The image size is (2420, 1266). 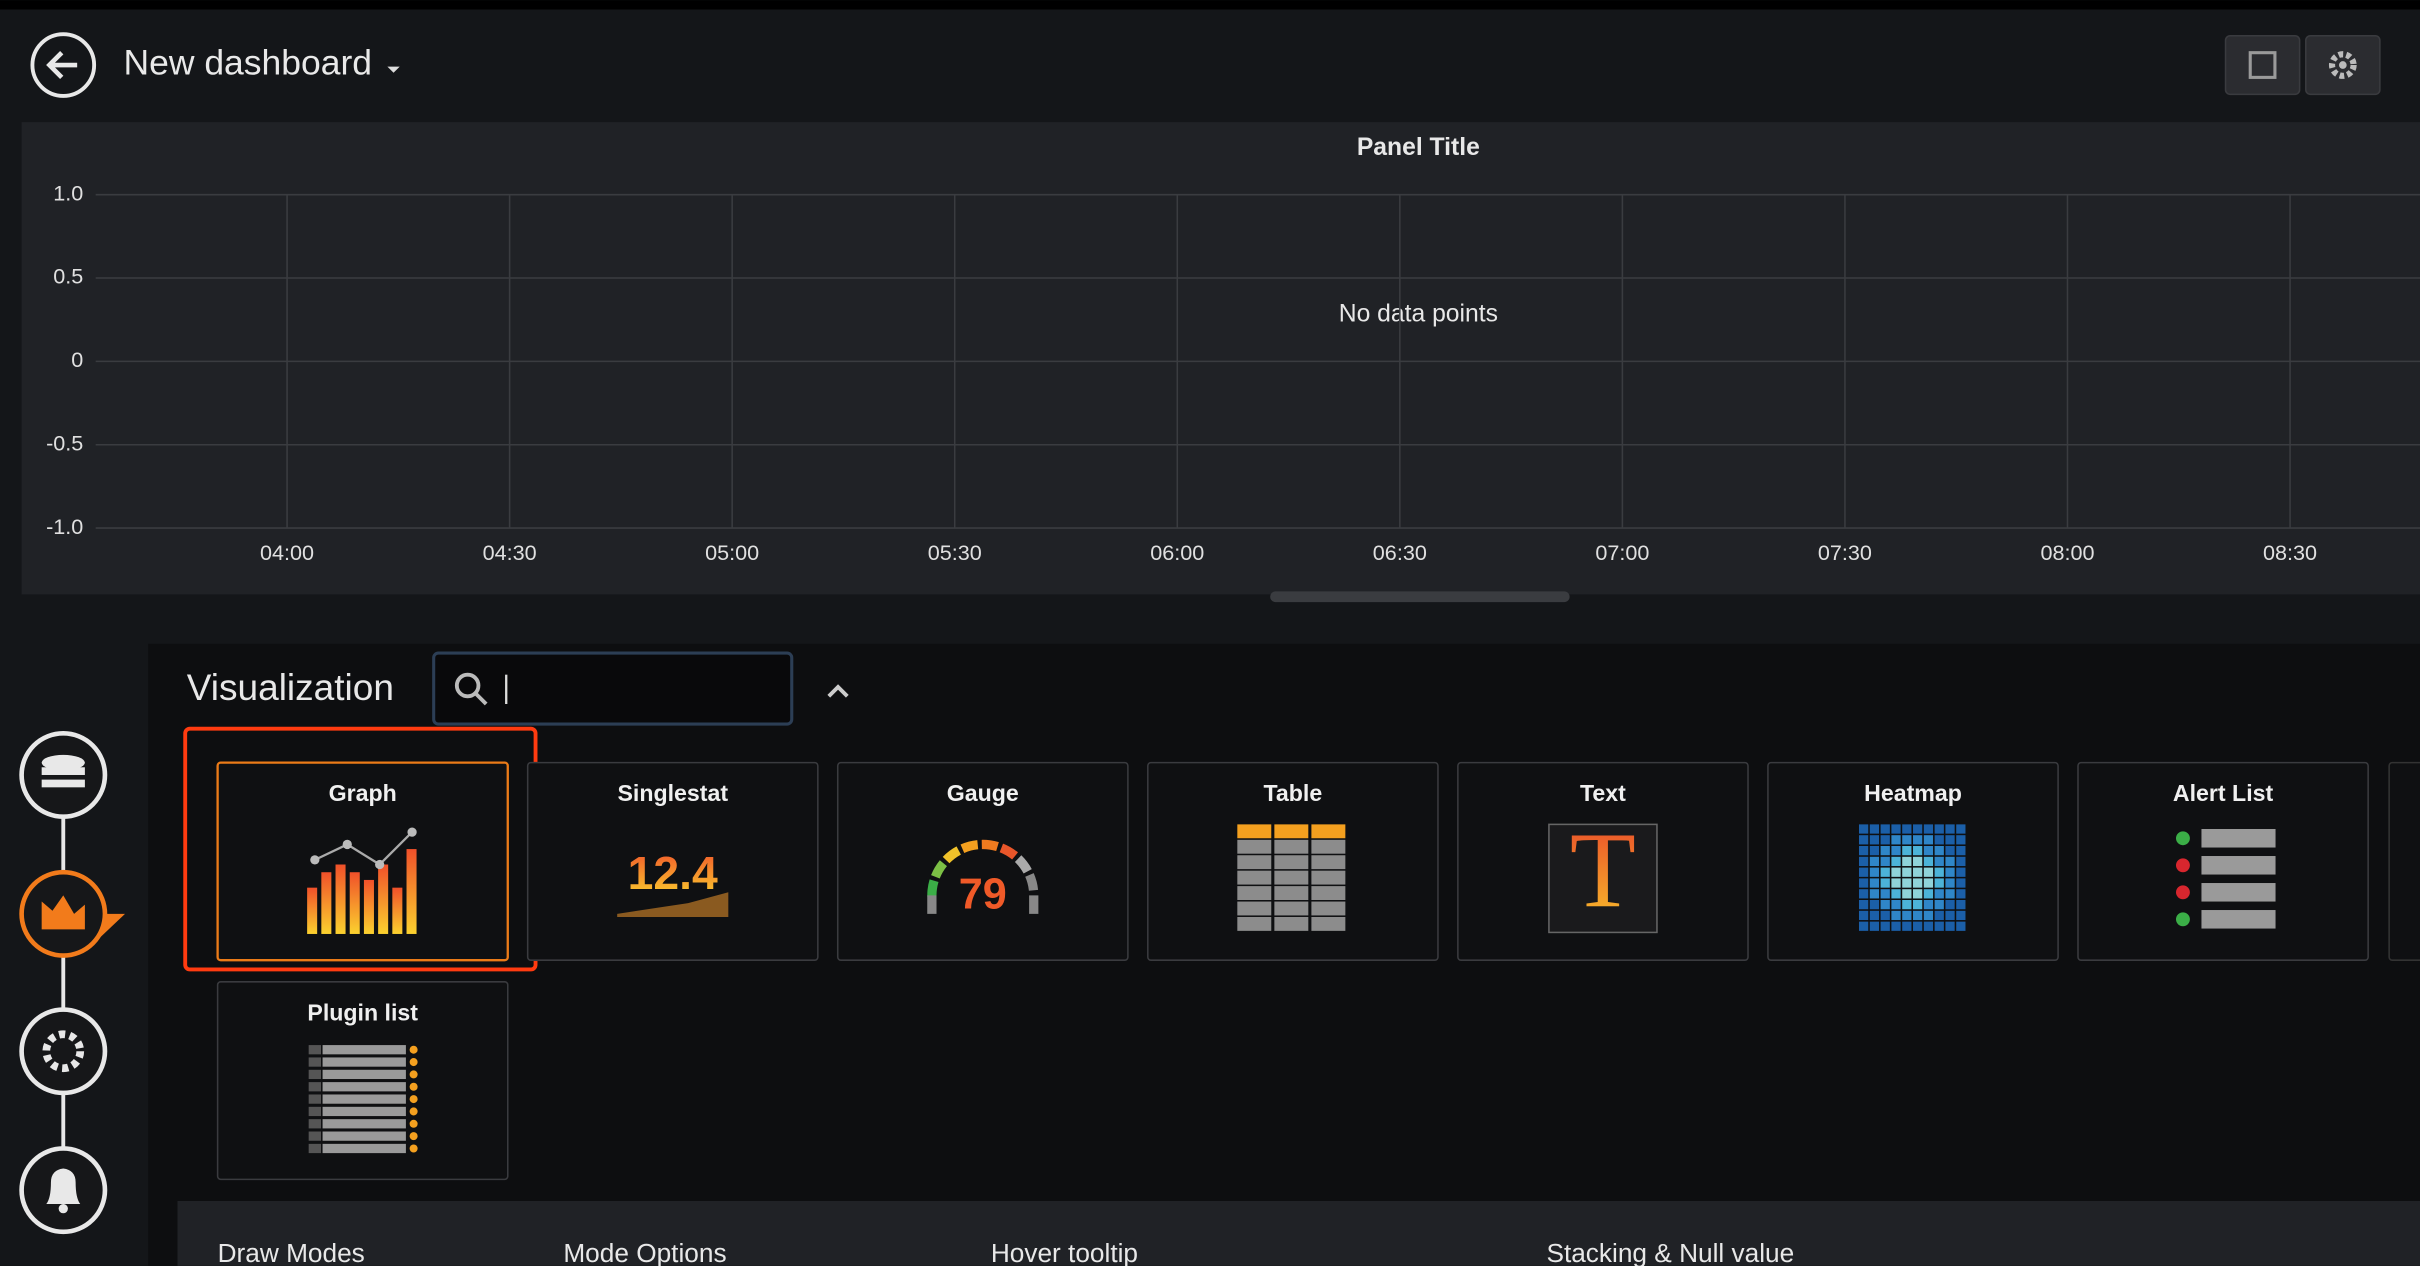 I want to click on x-tick-label: 07:30, so click(x=1845, y=552).